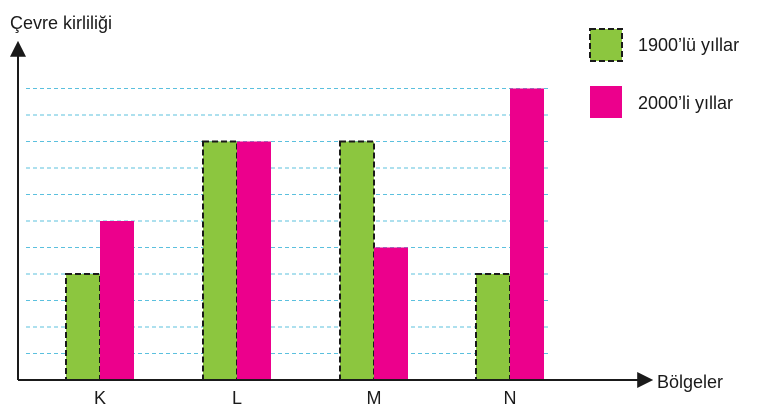 The height and width of the screenshot is (412, 778). What do you see at coordinates (510, 398) in the screenshot?
I see `x-tick-label-n: N` at bounding box center [510, 398].